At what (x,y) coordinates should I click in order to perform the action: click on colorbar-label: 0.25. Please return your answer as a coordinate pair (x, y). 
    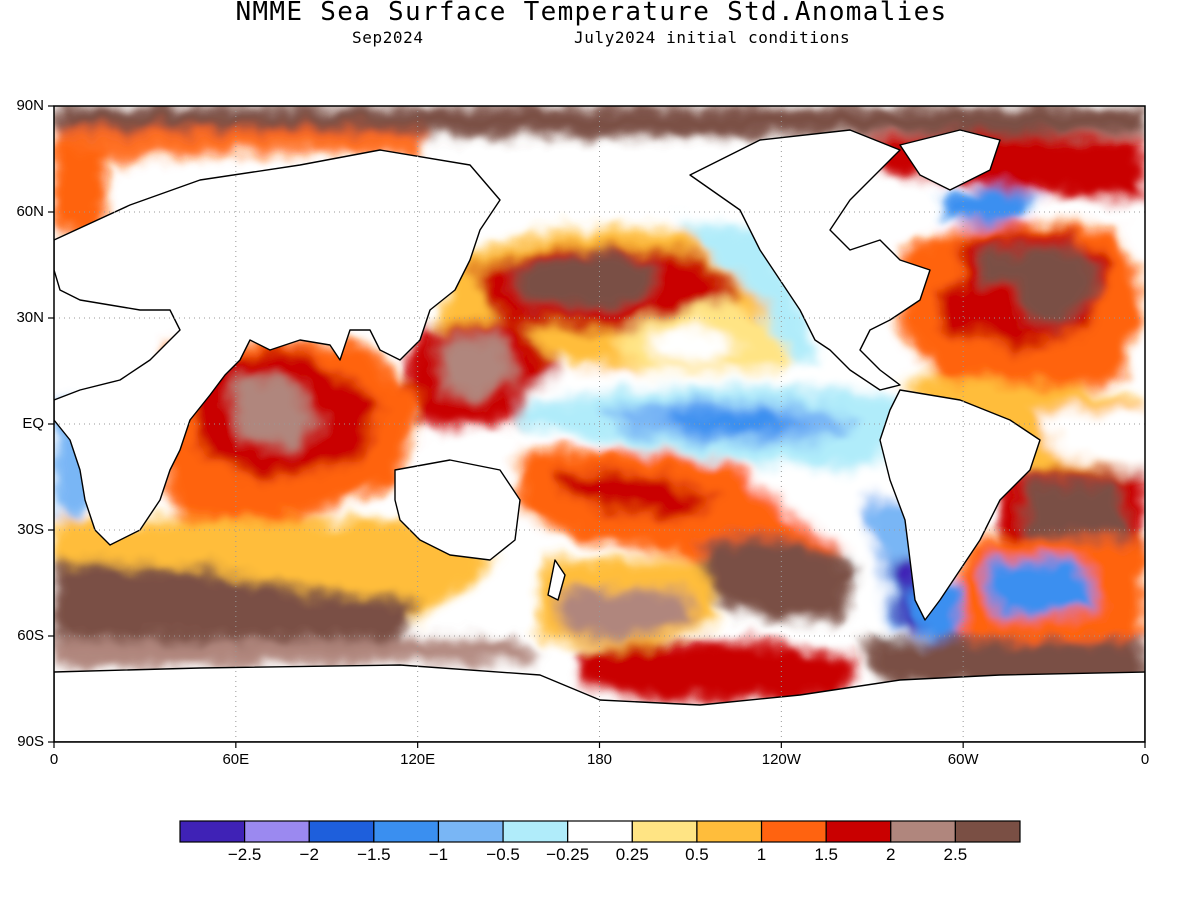
    Looking at the image, I should click on (632, 854).